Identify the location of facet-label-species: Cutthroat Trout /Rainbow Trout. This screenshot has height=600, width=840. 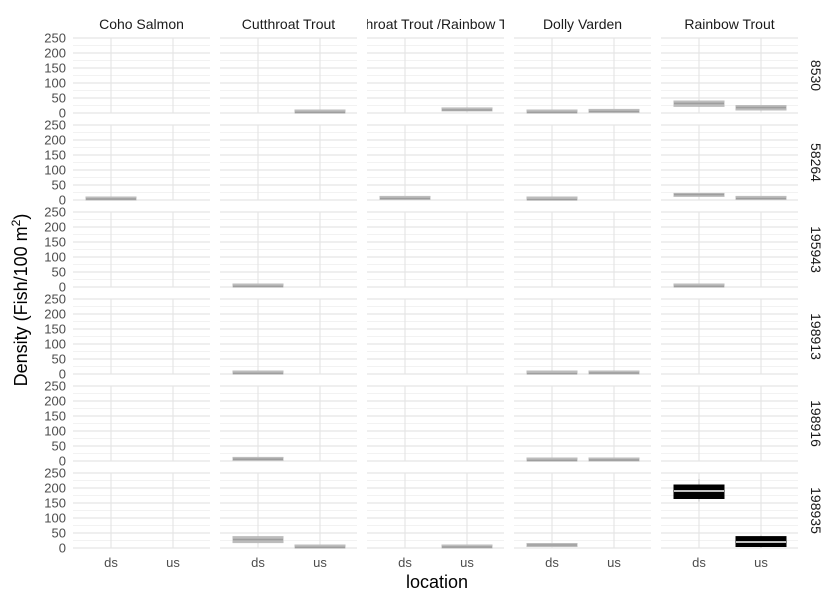
(436, 24).